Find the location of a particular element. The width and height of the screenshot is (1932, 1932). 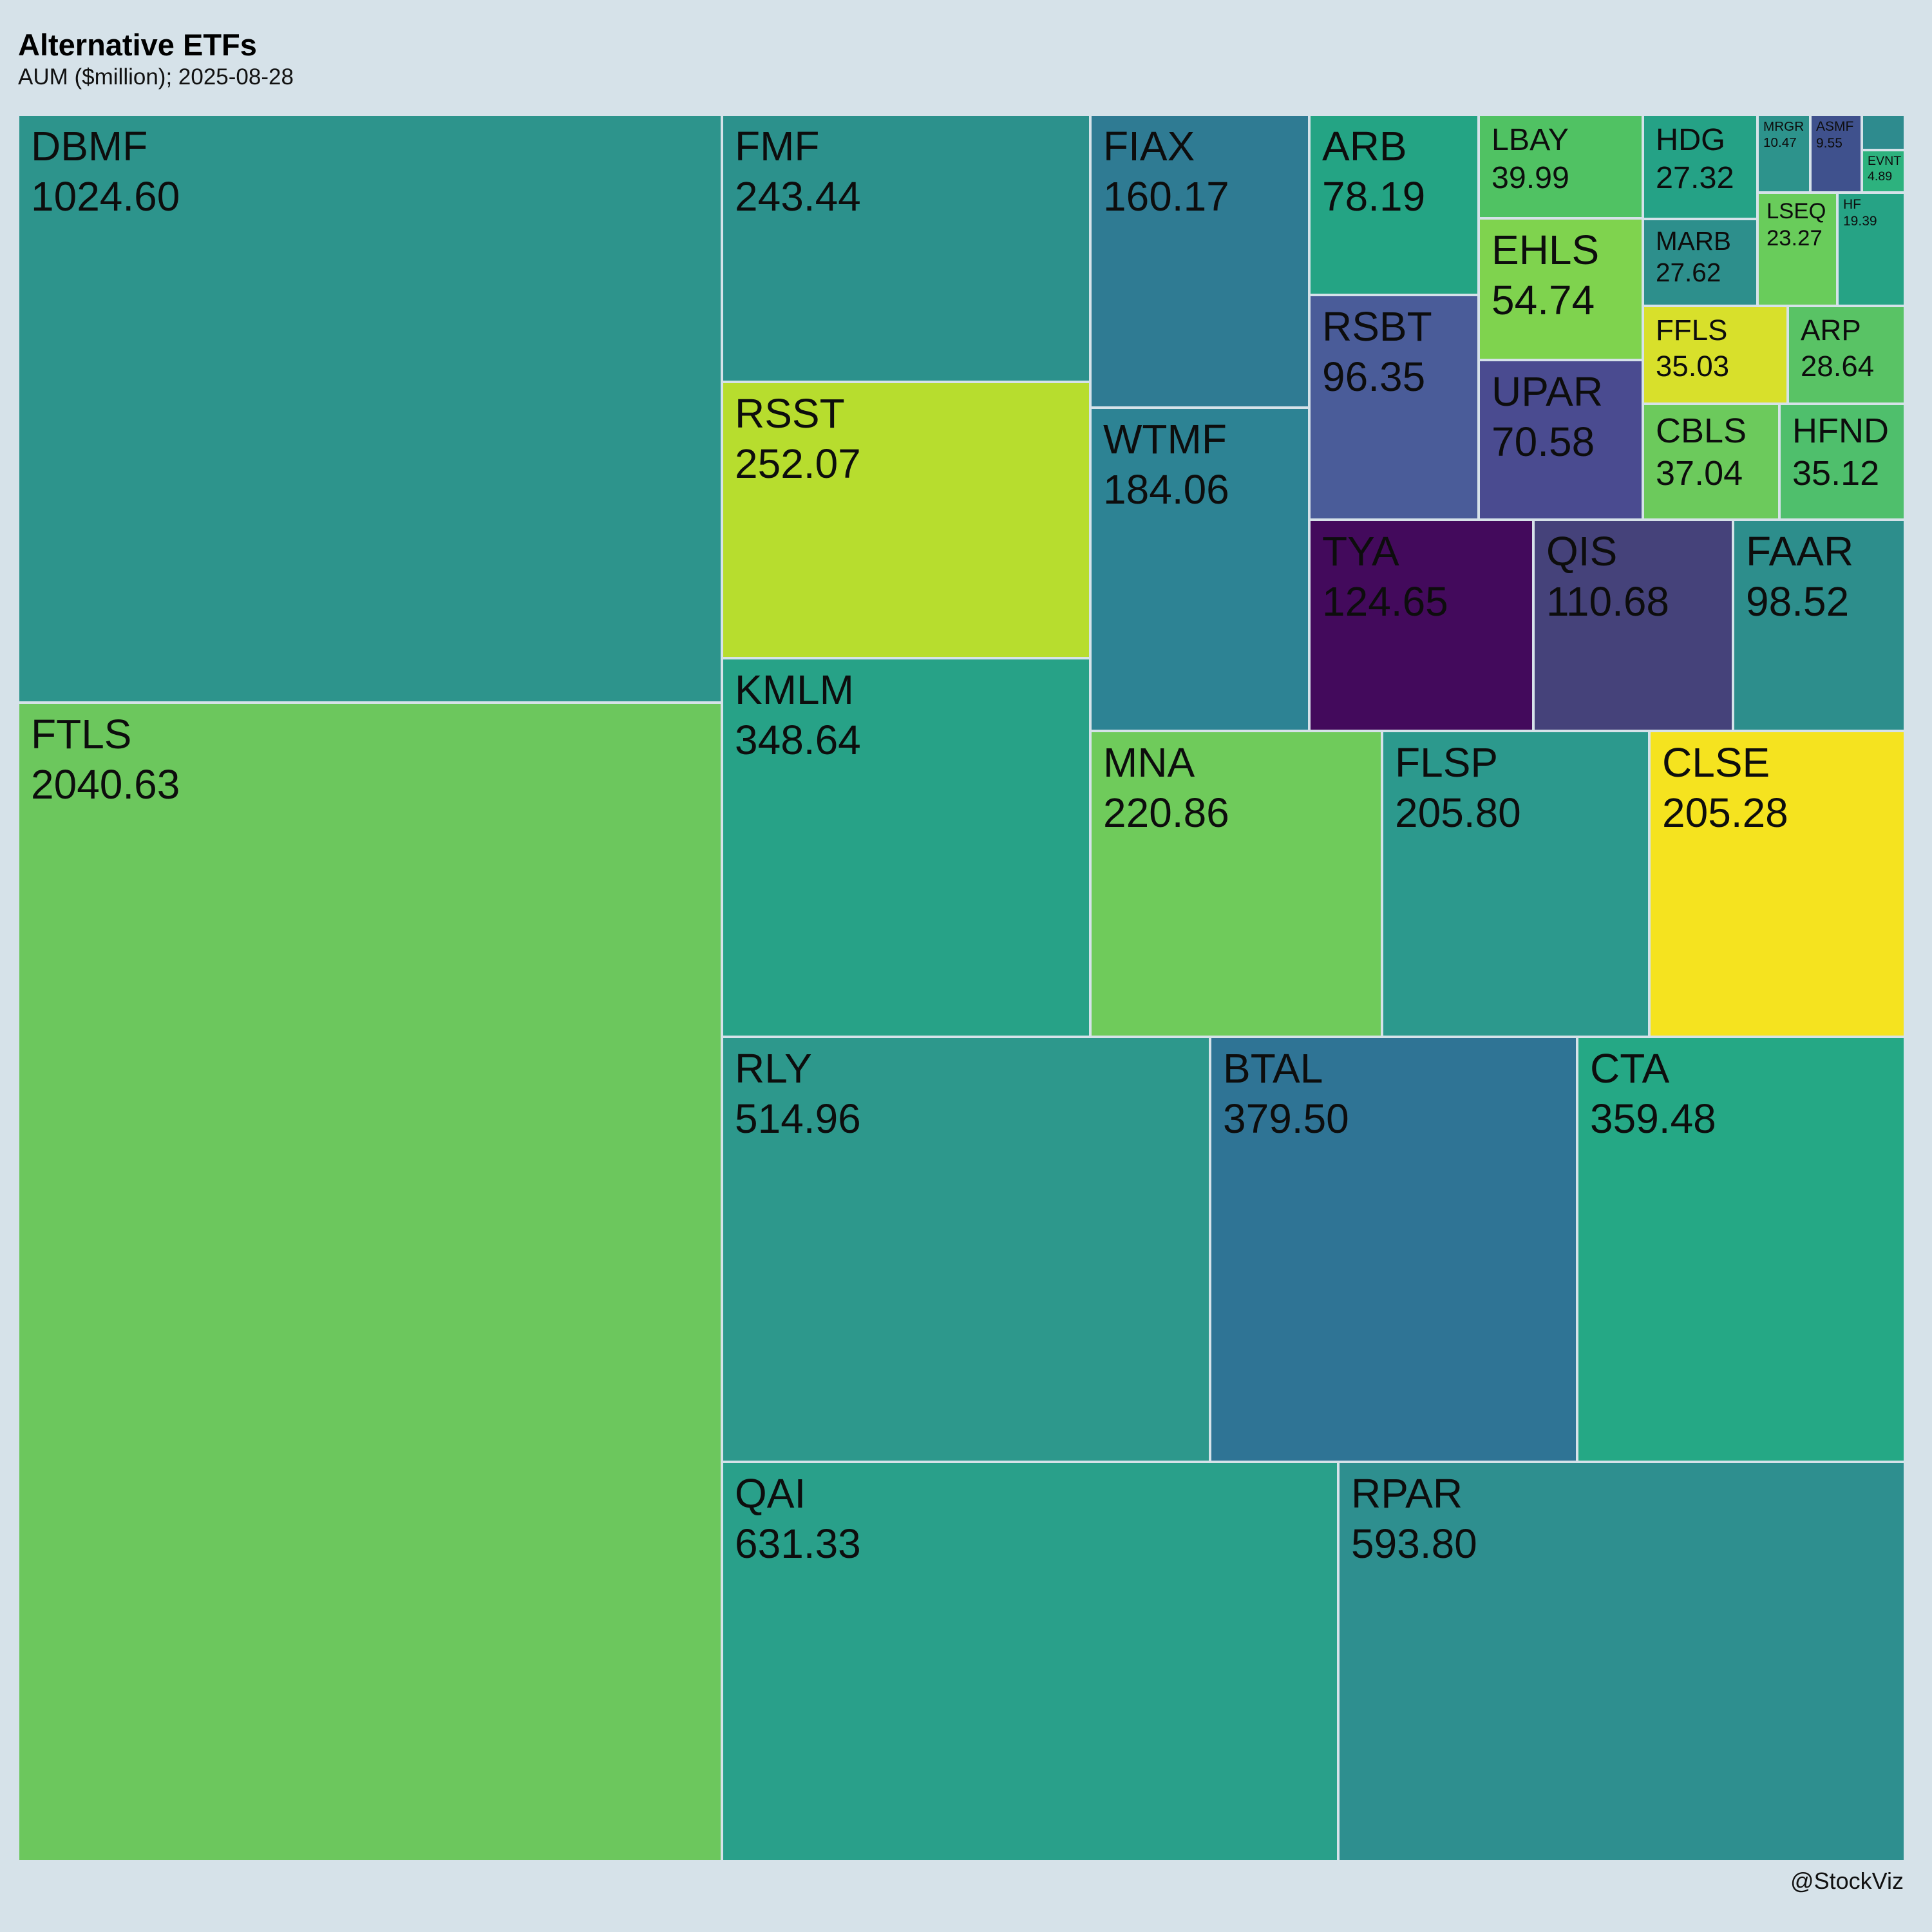

tile-unlabeled is located at coordinates (1884, 132).